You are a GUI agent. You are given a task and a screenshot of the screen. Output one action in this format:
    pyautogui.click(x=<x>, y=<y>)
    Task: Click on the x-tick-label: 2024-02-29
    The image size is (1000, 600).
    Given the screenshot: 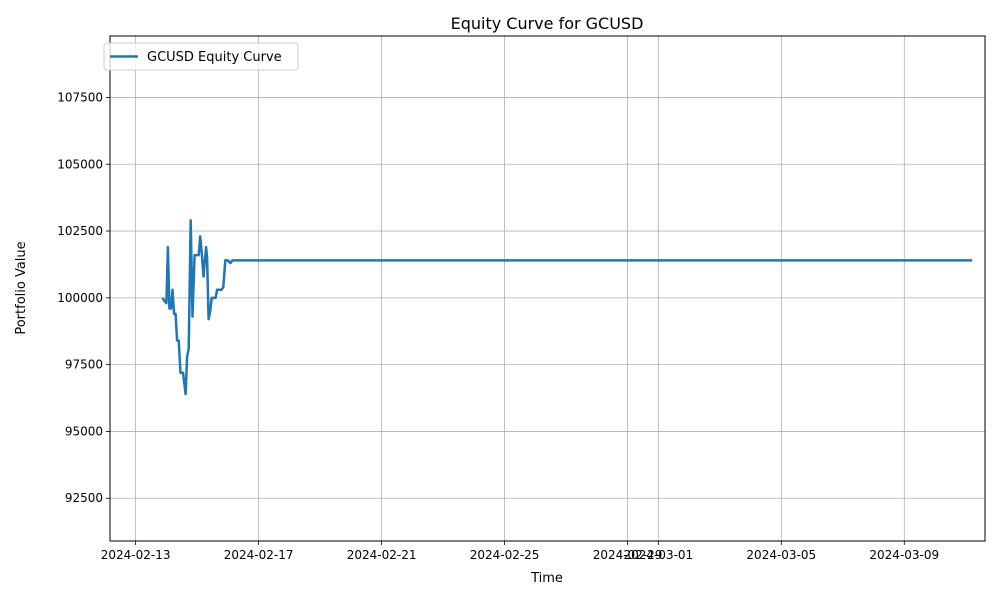 What is the action you would take?
    pyautogui.click(x=628, y=555)
    